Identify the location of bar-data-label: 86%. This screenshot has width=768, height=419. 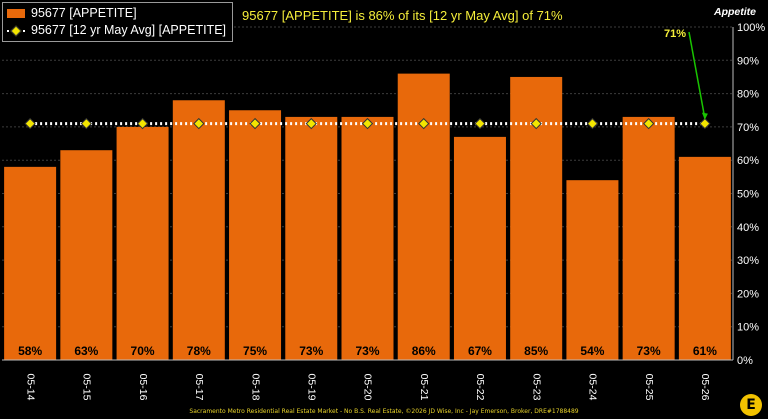
(424, 351).